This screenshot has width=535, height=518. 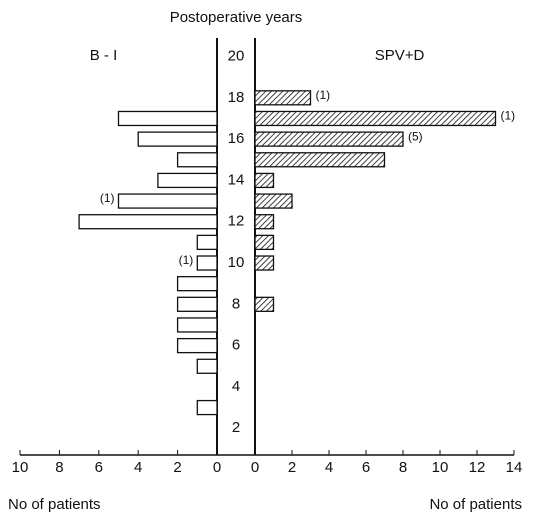 I want to click on y-tick-label: 14, so click(x=236, y=179).